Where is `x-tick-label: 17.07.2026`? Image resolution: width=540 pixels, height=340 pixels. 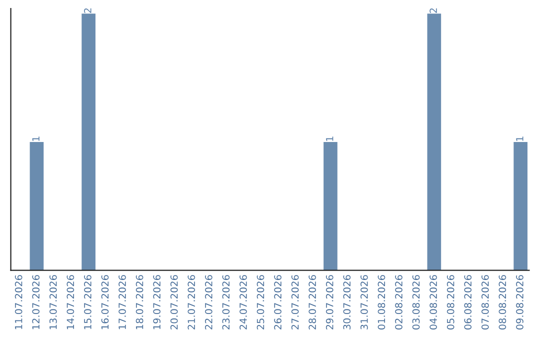 x-tick-label: 17.07.2026 is located at coordinates (122, 302).